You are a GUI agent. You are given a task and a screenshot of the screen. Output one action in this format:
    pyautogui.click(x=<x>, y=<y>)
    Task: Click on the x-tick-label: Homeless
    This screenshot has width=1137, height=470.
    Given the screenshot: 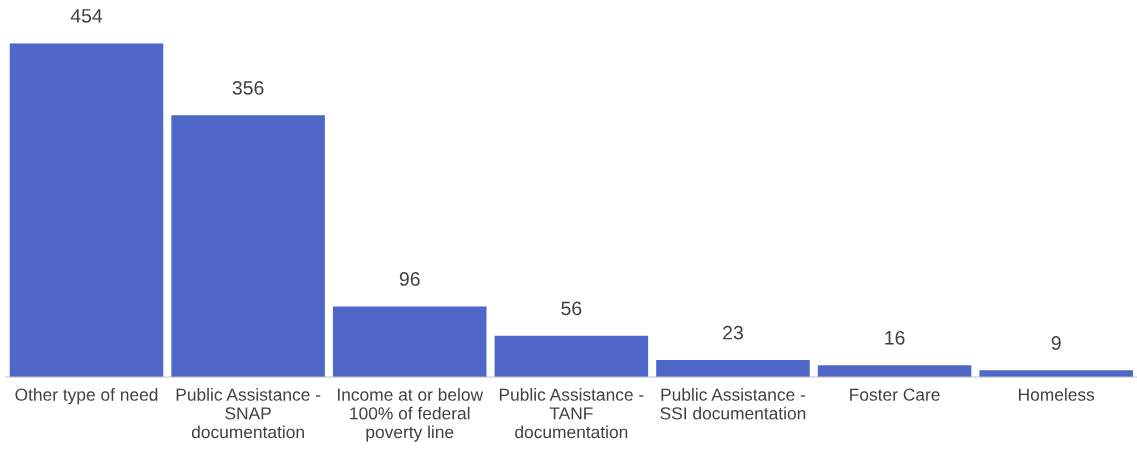 What is the action you would take?
    pyautogui.click(x=1057, y=394)
    